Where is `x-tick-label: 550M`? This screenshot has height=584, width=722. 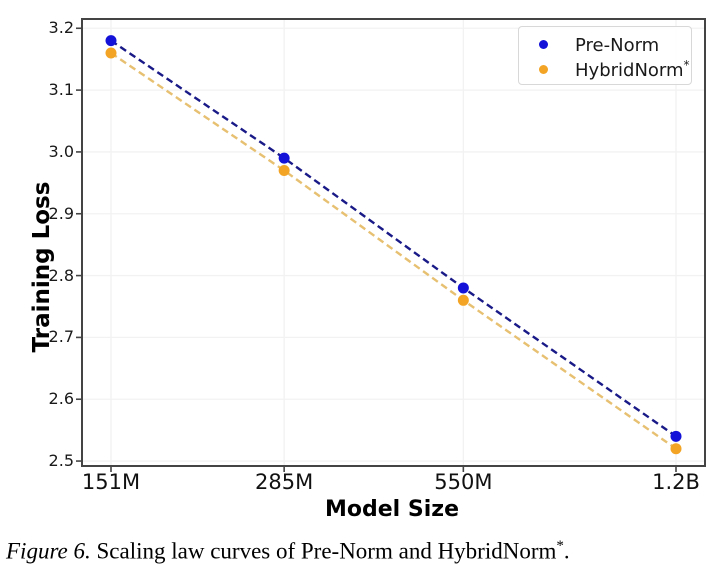
x-tick-label: 550M is located at coordinates (463, 482).